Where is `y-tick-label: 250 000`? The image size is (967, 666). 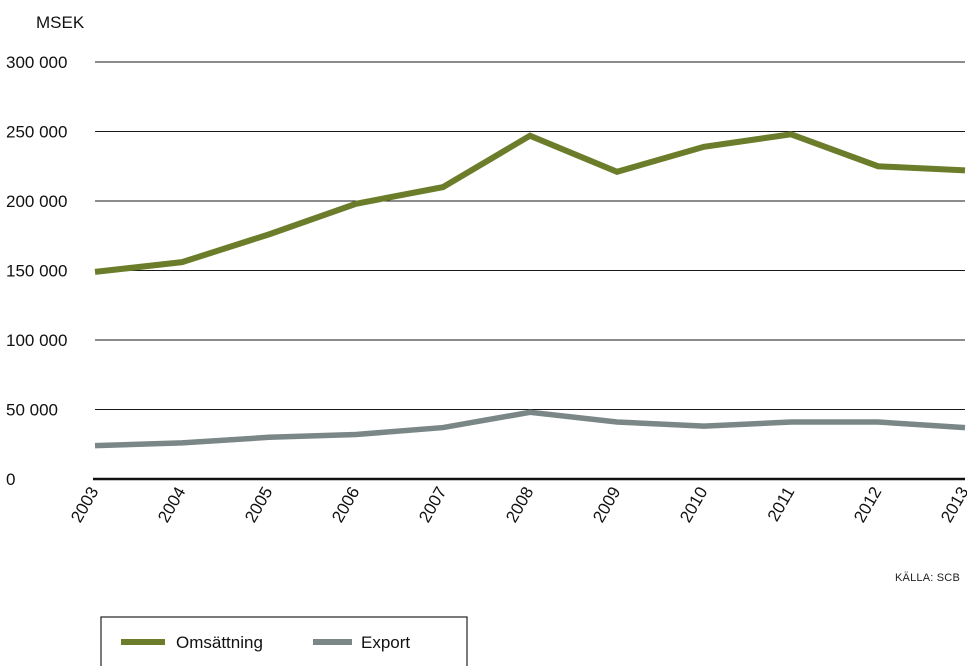 y-tick-label: 250 000 is located at coordinates (36, 132).